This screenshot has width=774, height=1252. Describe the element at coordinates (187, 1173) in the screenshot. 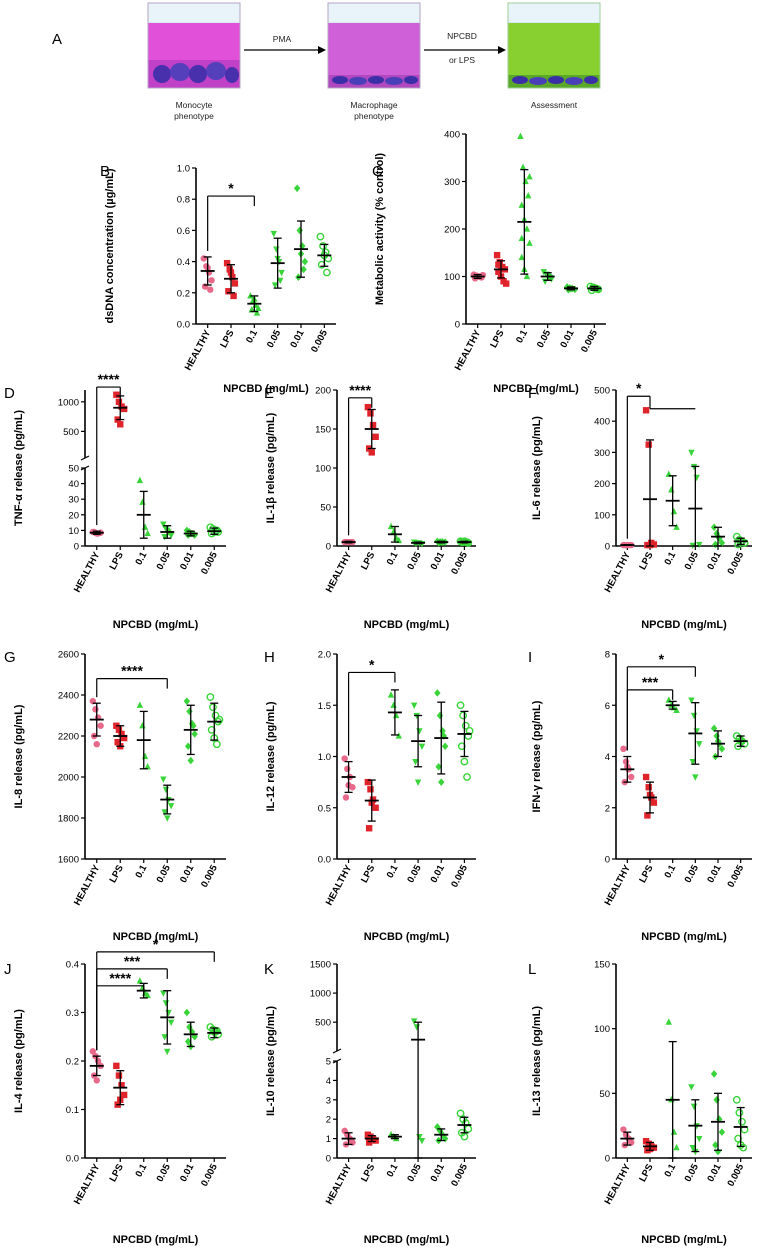

I see `x-tick-label: 0.01` at that location.